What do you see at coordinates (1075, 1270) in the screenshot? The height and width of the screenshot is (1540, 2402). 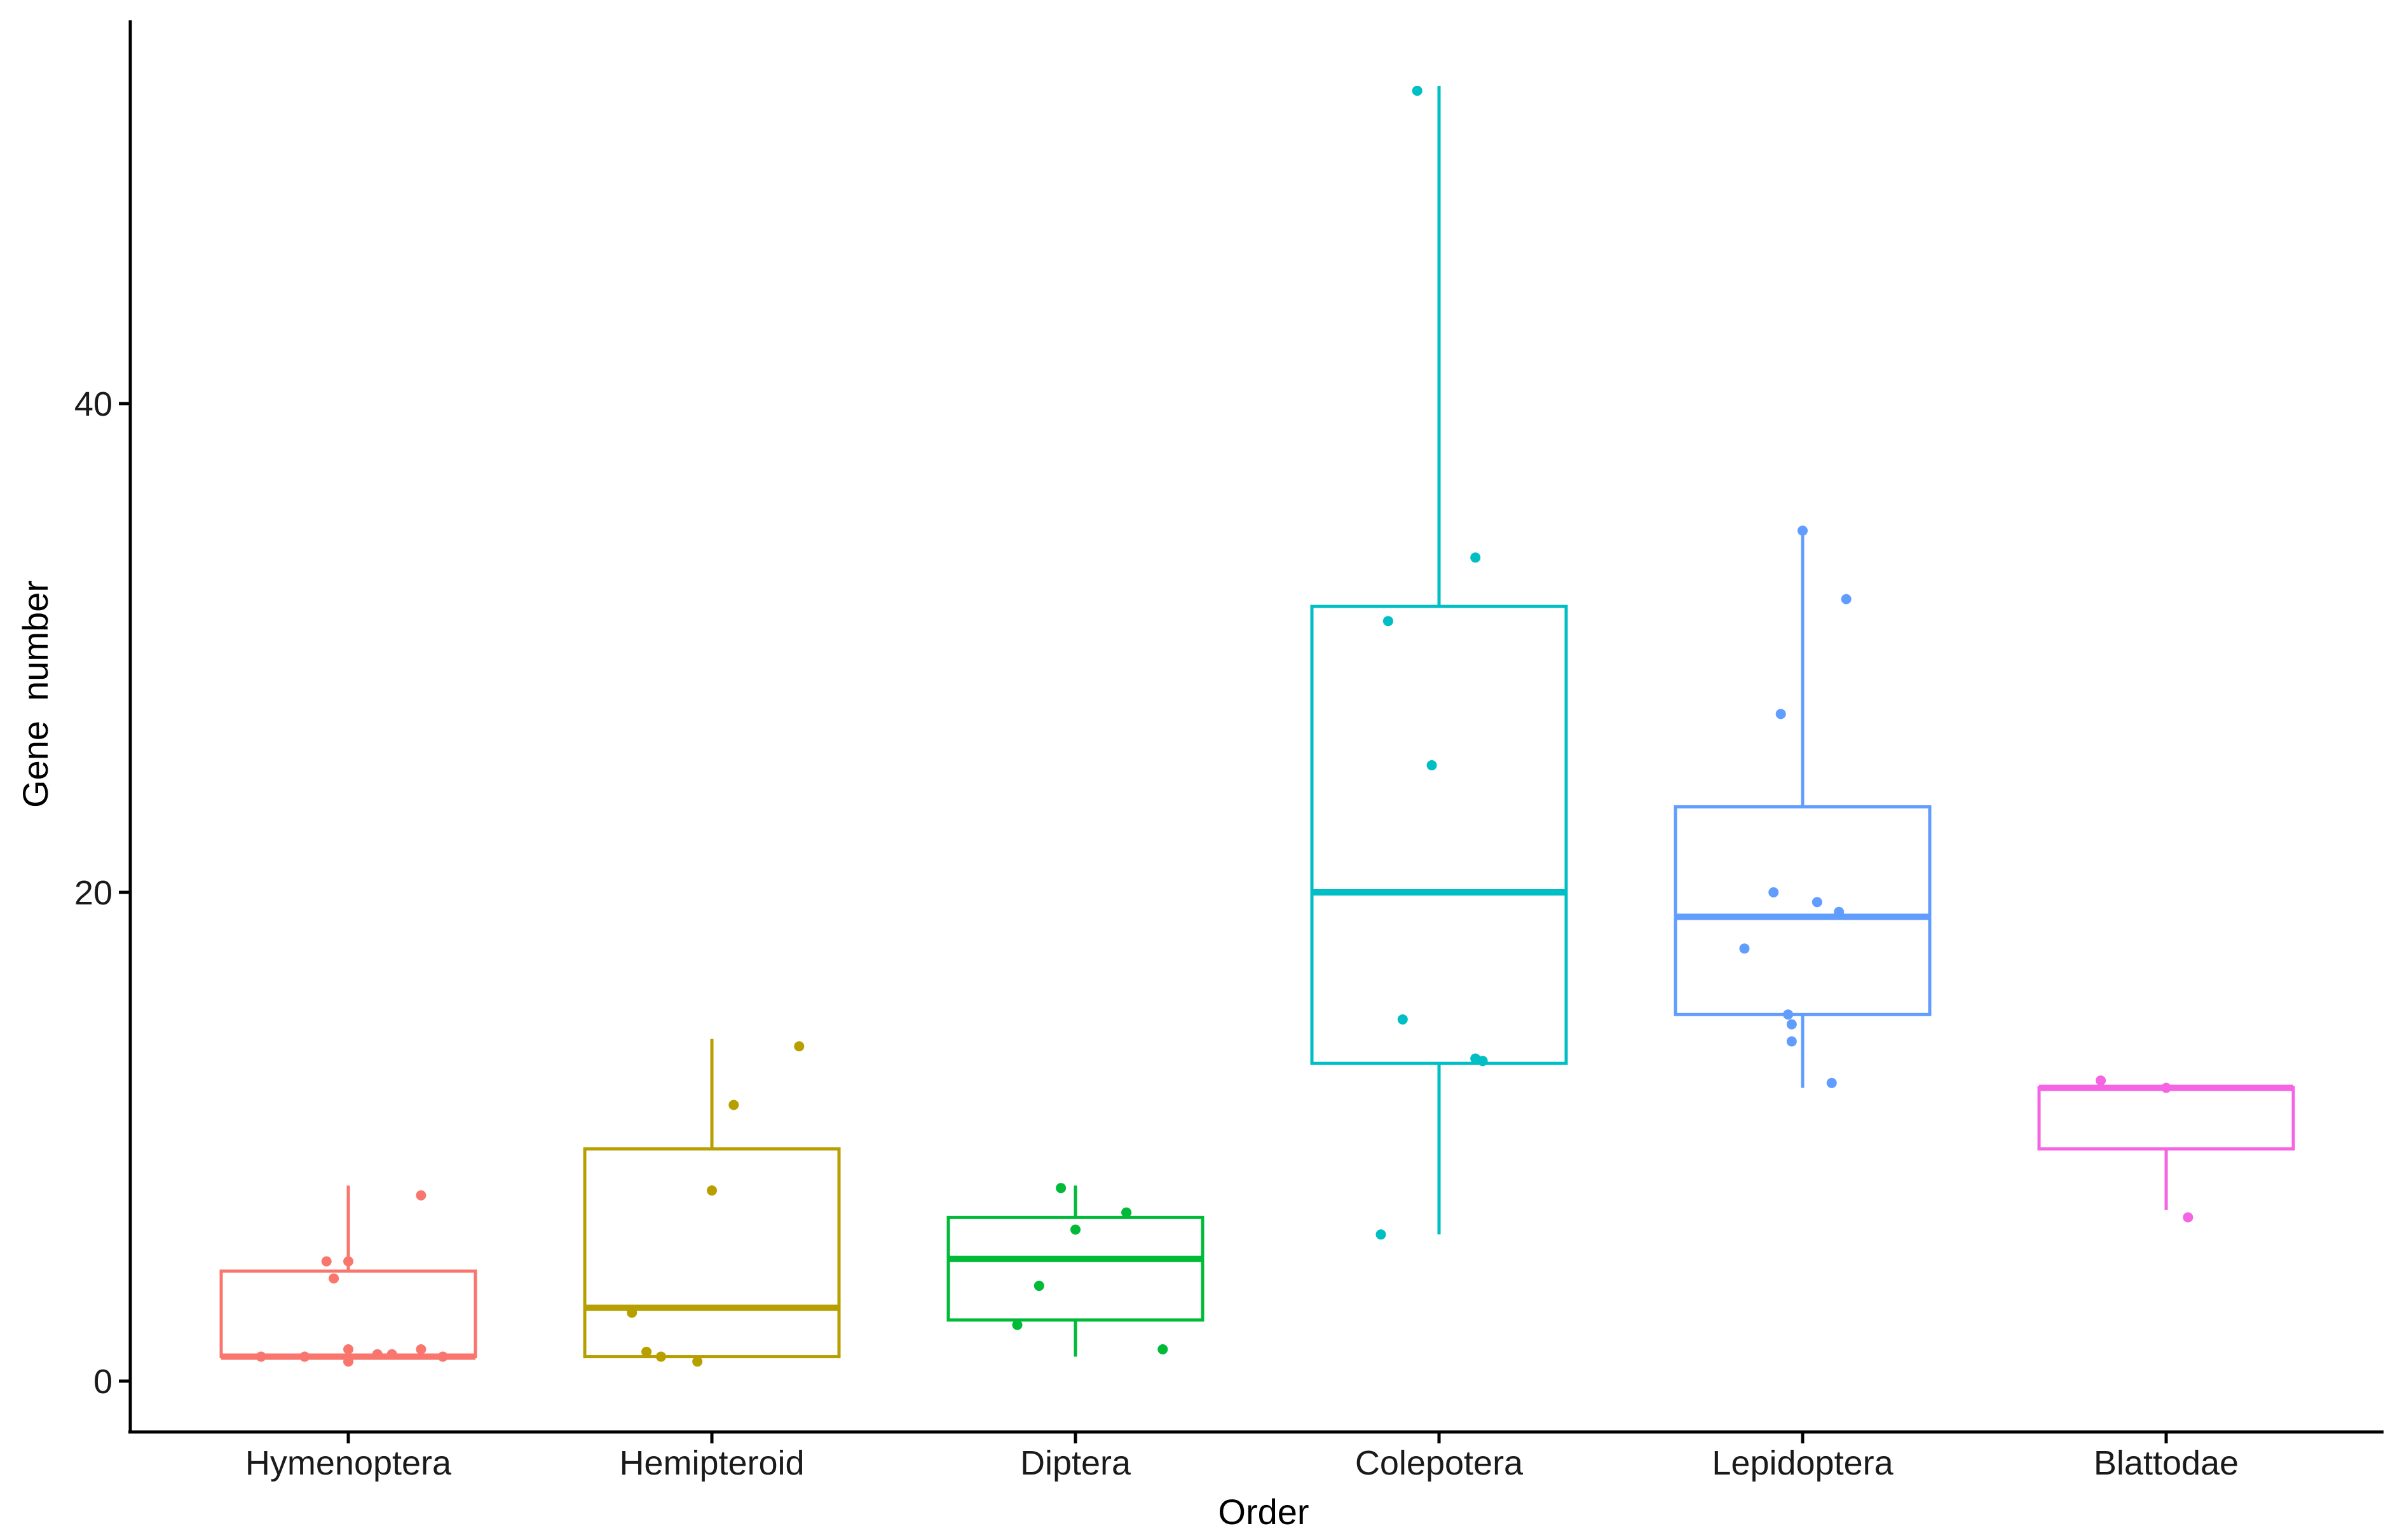 I see `box-group-diptera` at bounding box center [1075, 1270].